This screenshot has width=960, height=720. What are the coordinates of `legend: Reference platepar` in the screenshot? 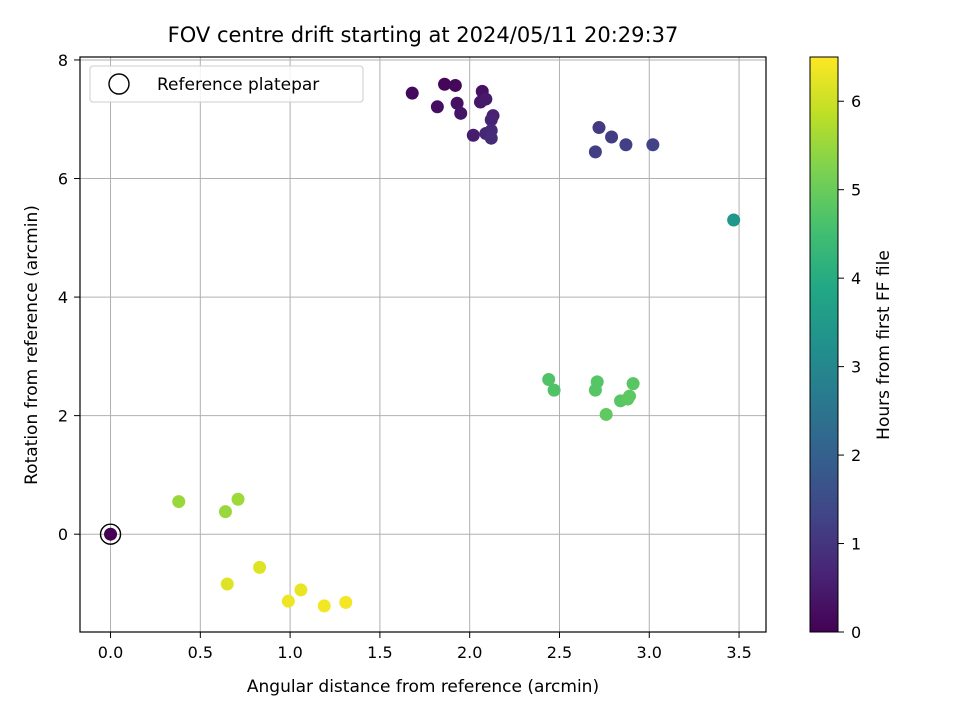 It's located at (226, 84).